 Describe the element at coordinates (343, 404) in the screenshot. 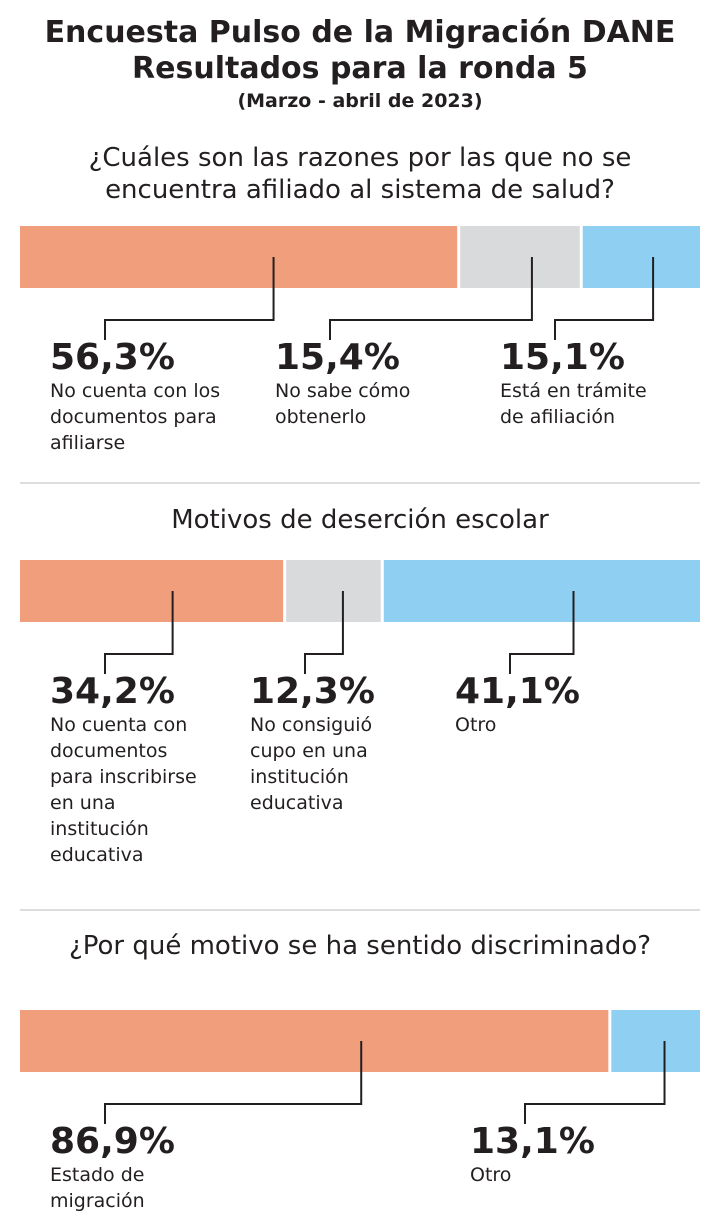

I see `segment-label: No sabe cómo obtenerlo` at that location.